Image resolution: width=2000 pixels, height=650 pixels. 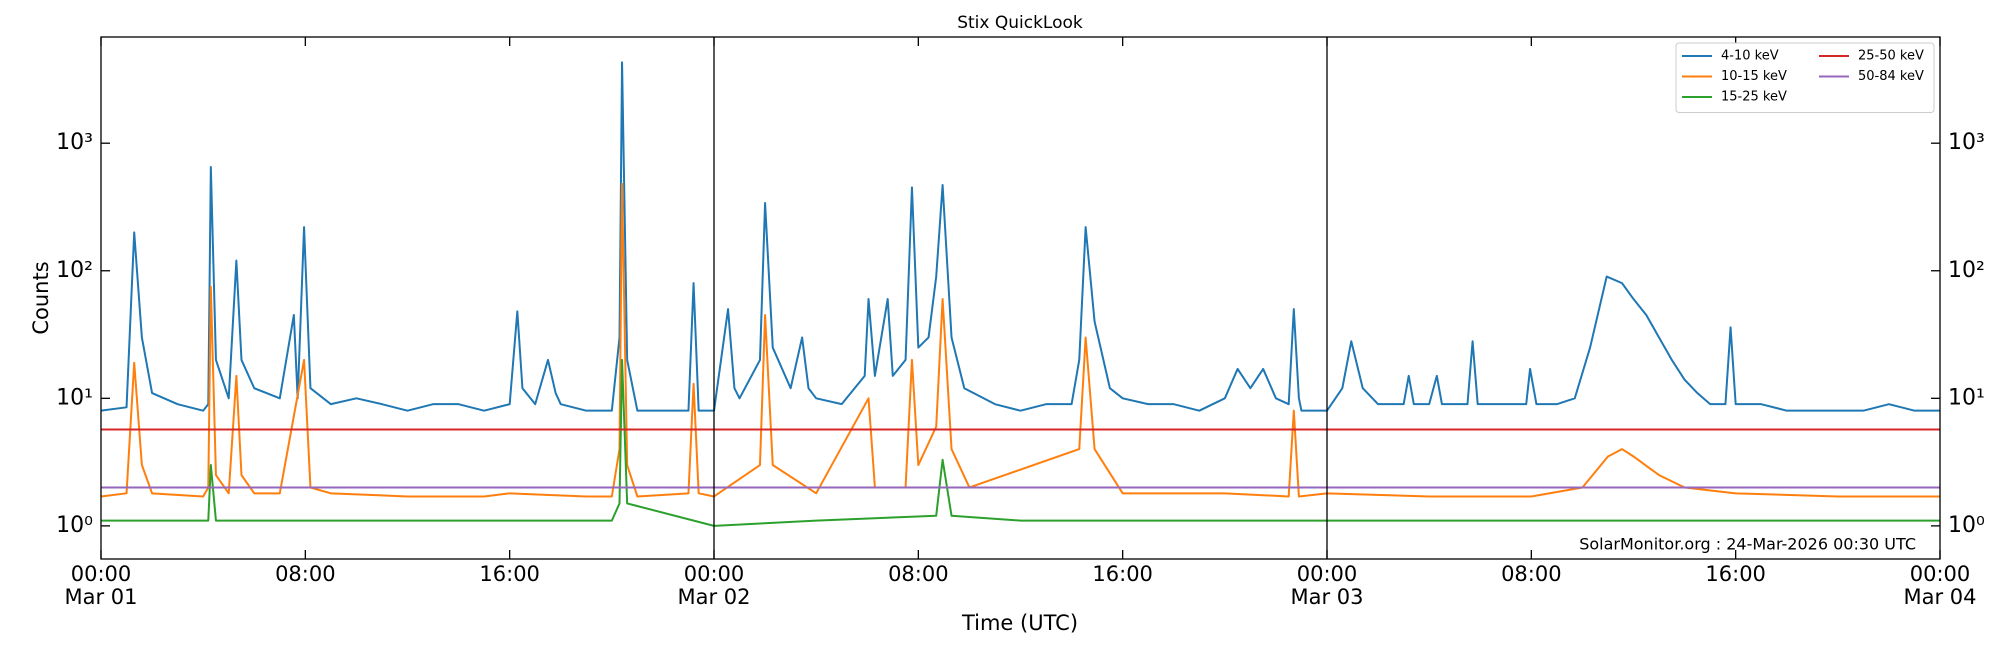 What do you see at coordinates (1891, 76) in the screenshot?
I see `legend-label: 50-84 keV` at bounding box center [1891, 76].